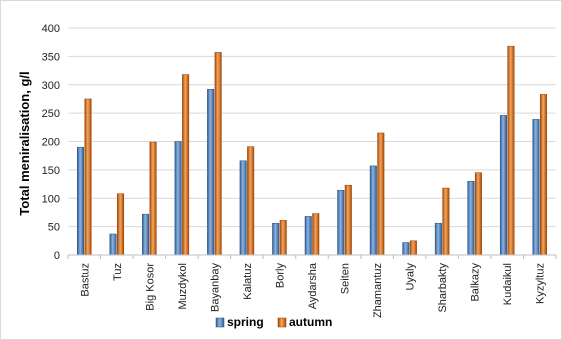  What do you see at coordinates (508, 284) in the screenshot?
I see `x-tick-label: Kudaikul` at bounding box center [508, 284].